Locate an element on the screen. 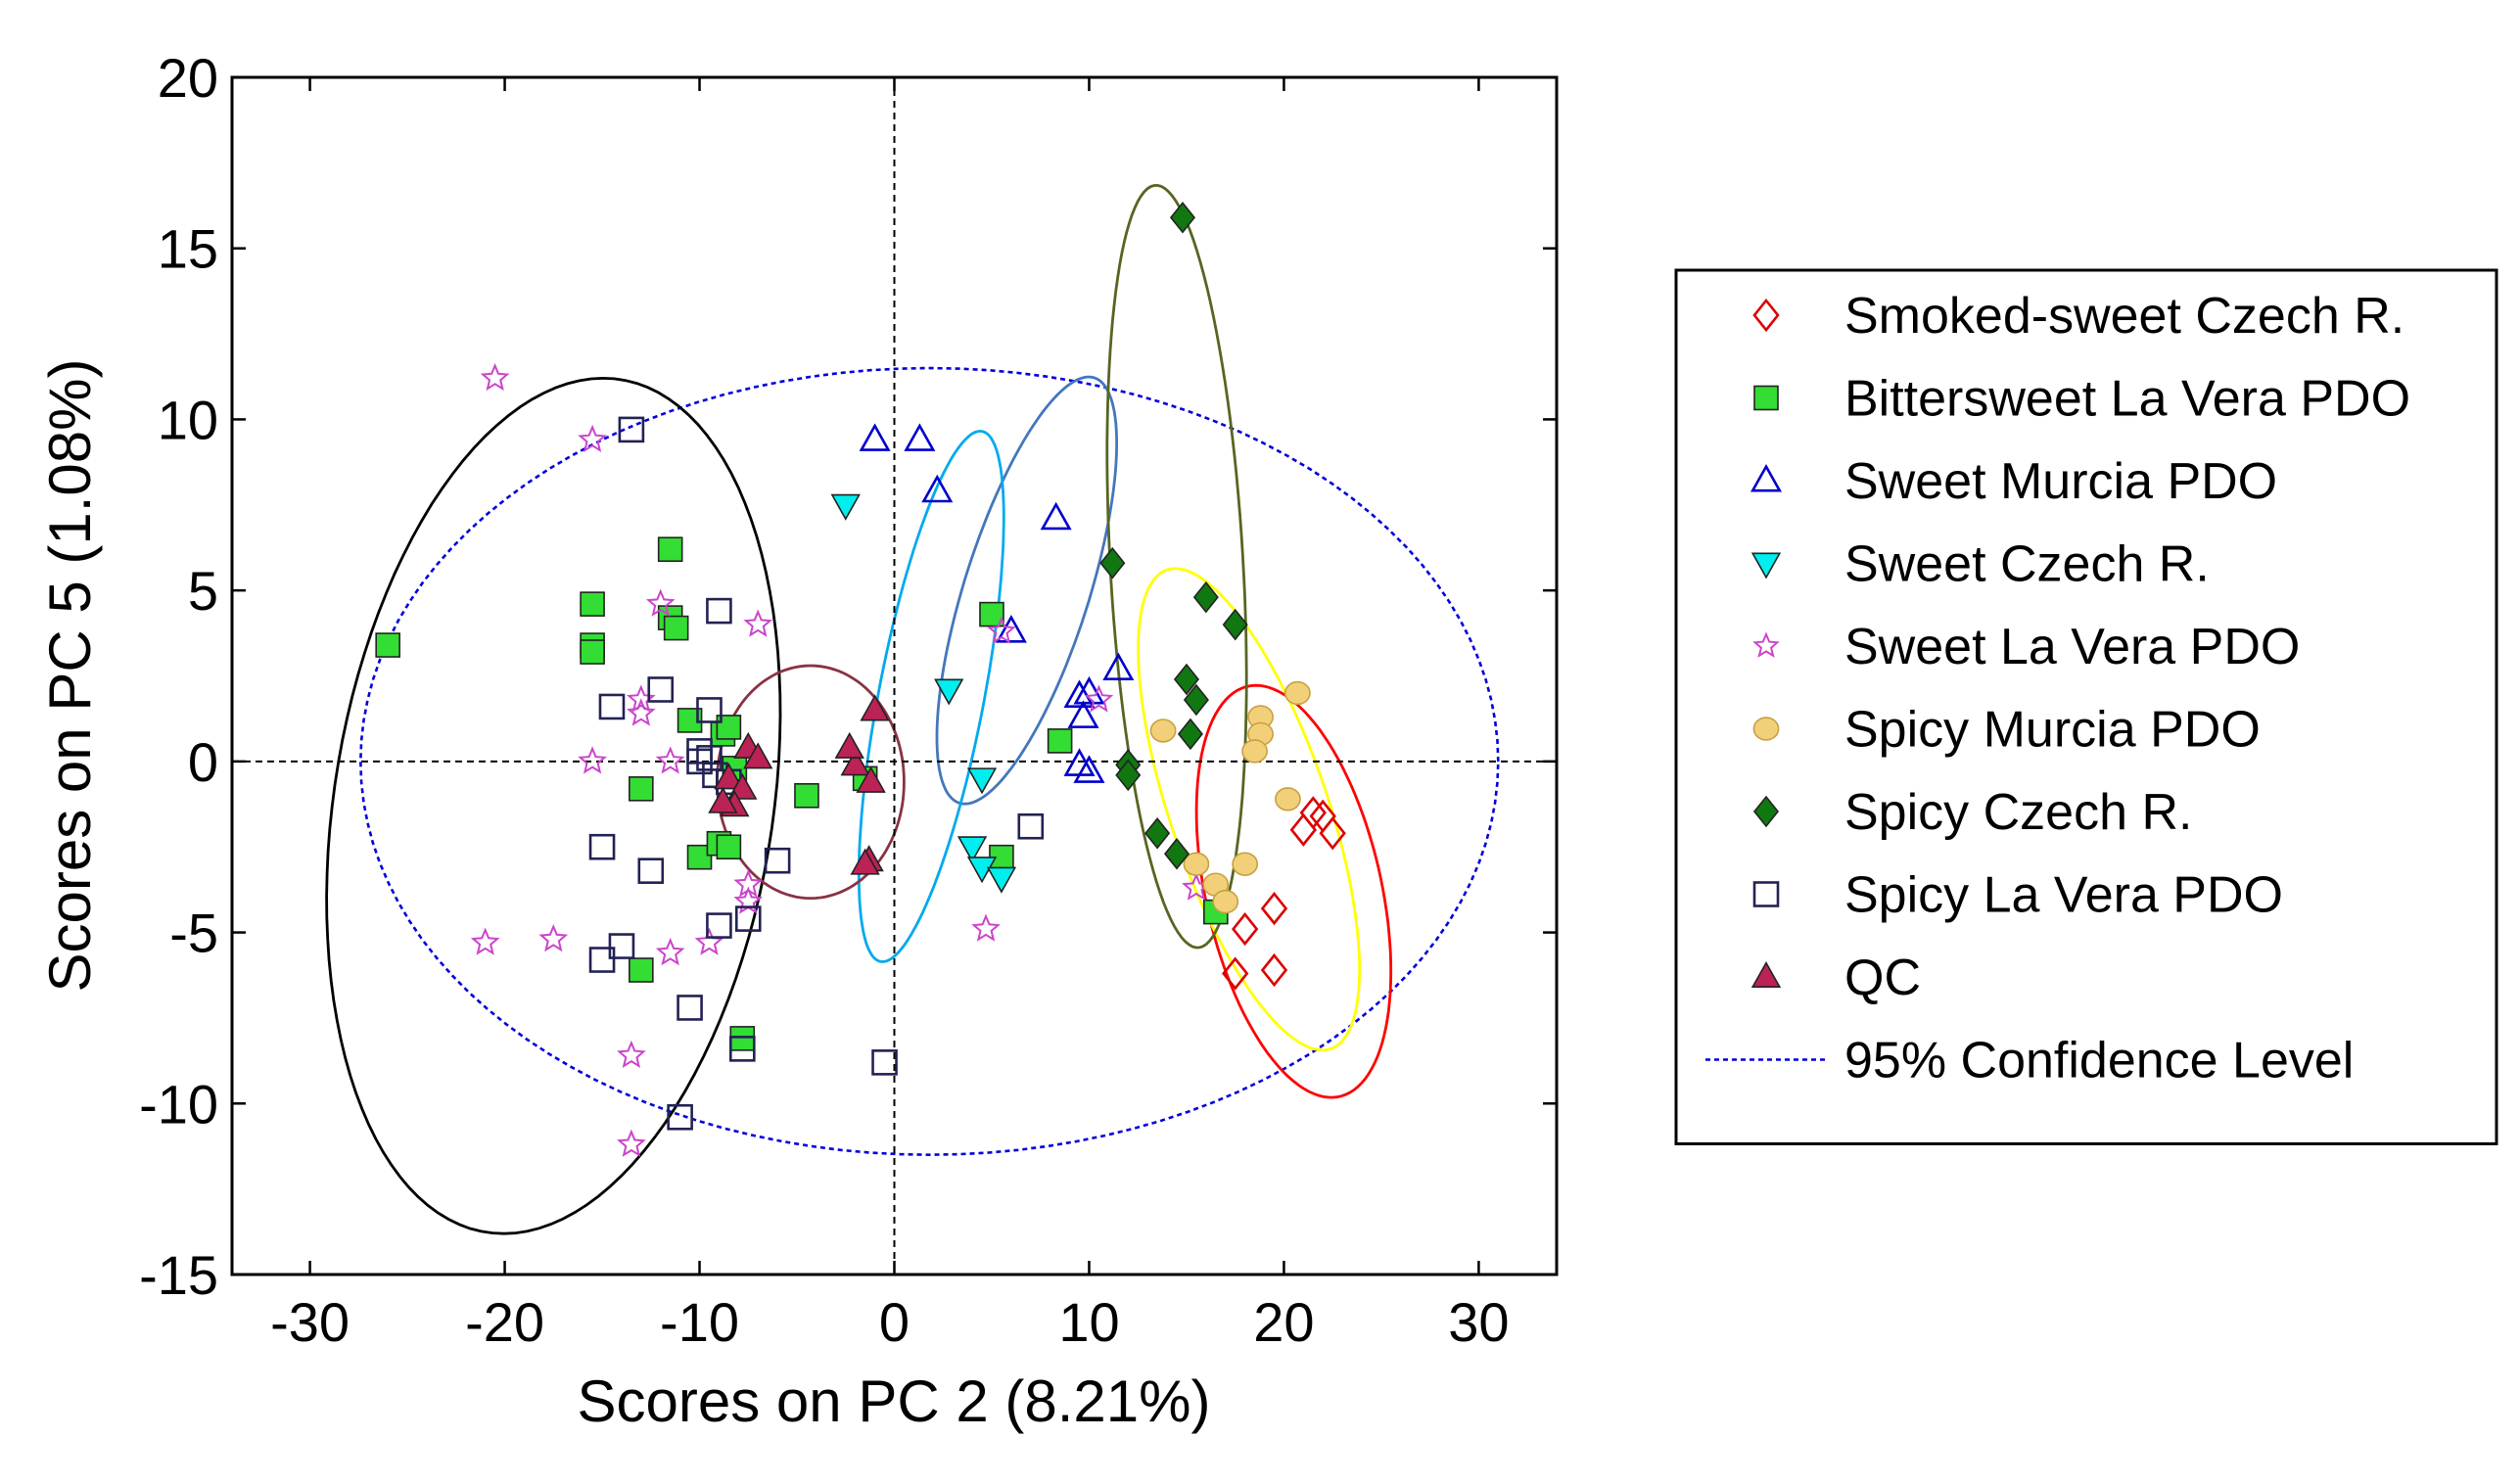  y-axis-title: Scores on PC 5 (1.08%) is located at coordinates (70, 676).